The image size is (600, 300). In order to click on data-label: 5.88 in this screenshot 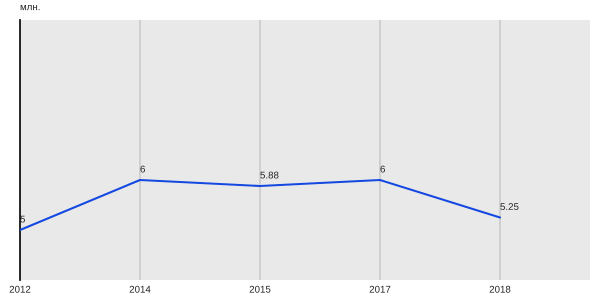, I will do `click(269, 175)`.